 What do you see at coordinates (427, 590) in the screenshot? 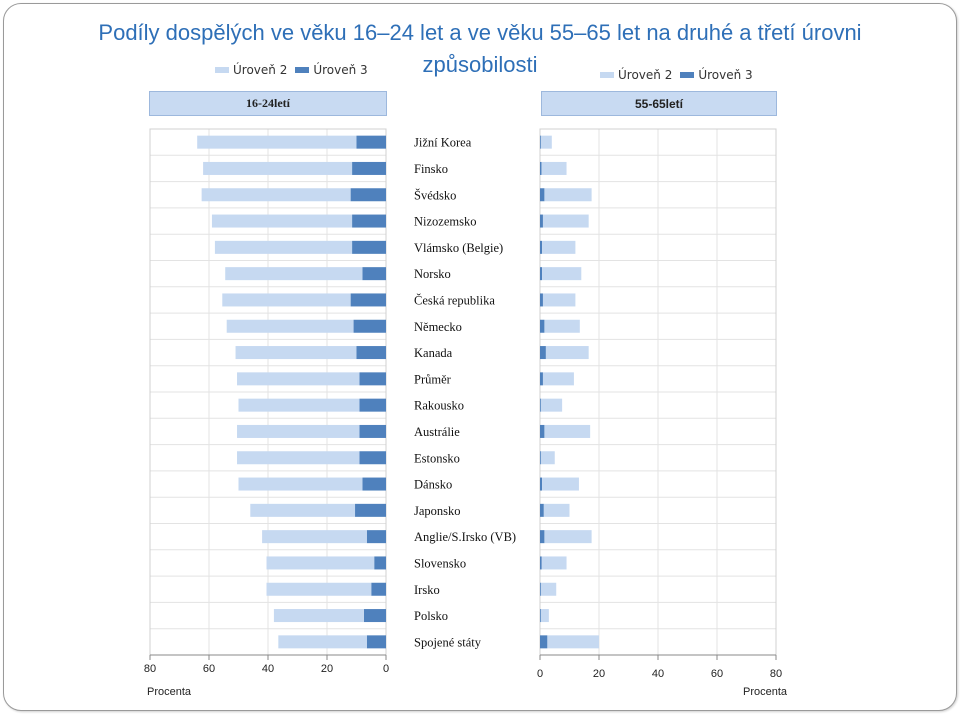
I see `country-label: Irsko` at bounding box center [427, 590].